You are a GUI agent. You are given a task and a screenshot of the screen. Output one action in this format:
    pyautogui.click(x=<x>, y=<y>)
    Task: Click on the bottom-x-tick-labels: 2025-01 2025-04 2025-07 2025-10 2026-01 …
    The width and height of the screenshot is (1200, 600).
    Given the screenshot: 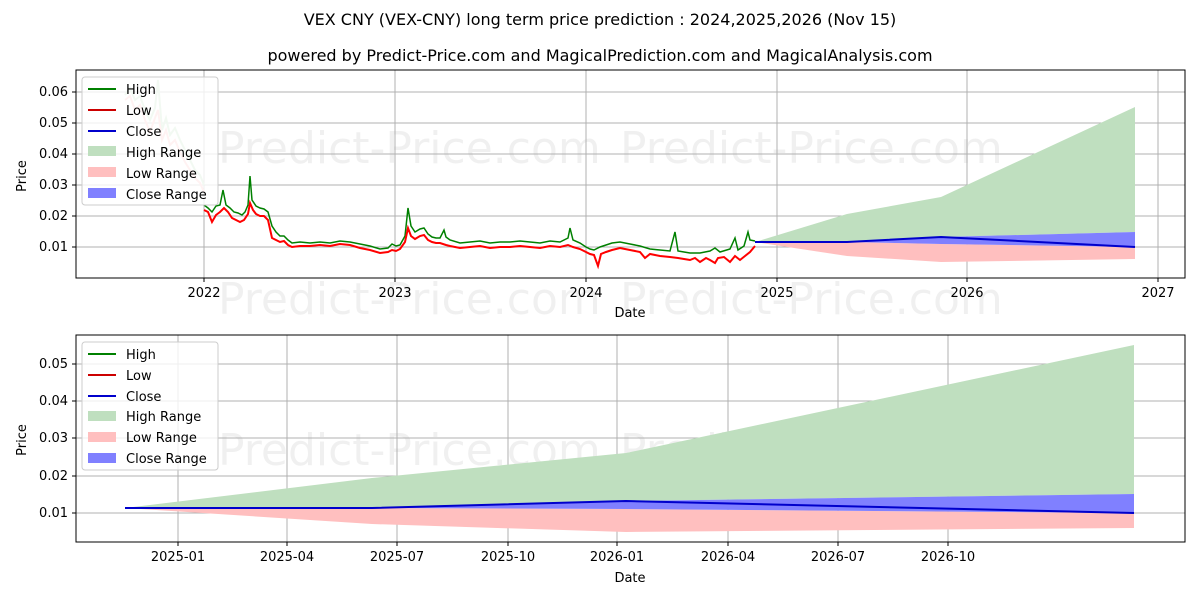 What is the action you would take?
    pyautogui.click(x=563, y=557)
    